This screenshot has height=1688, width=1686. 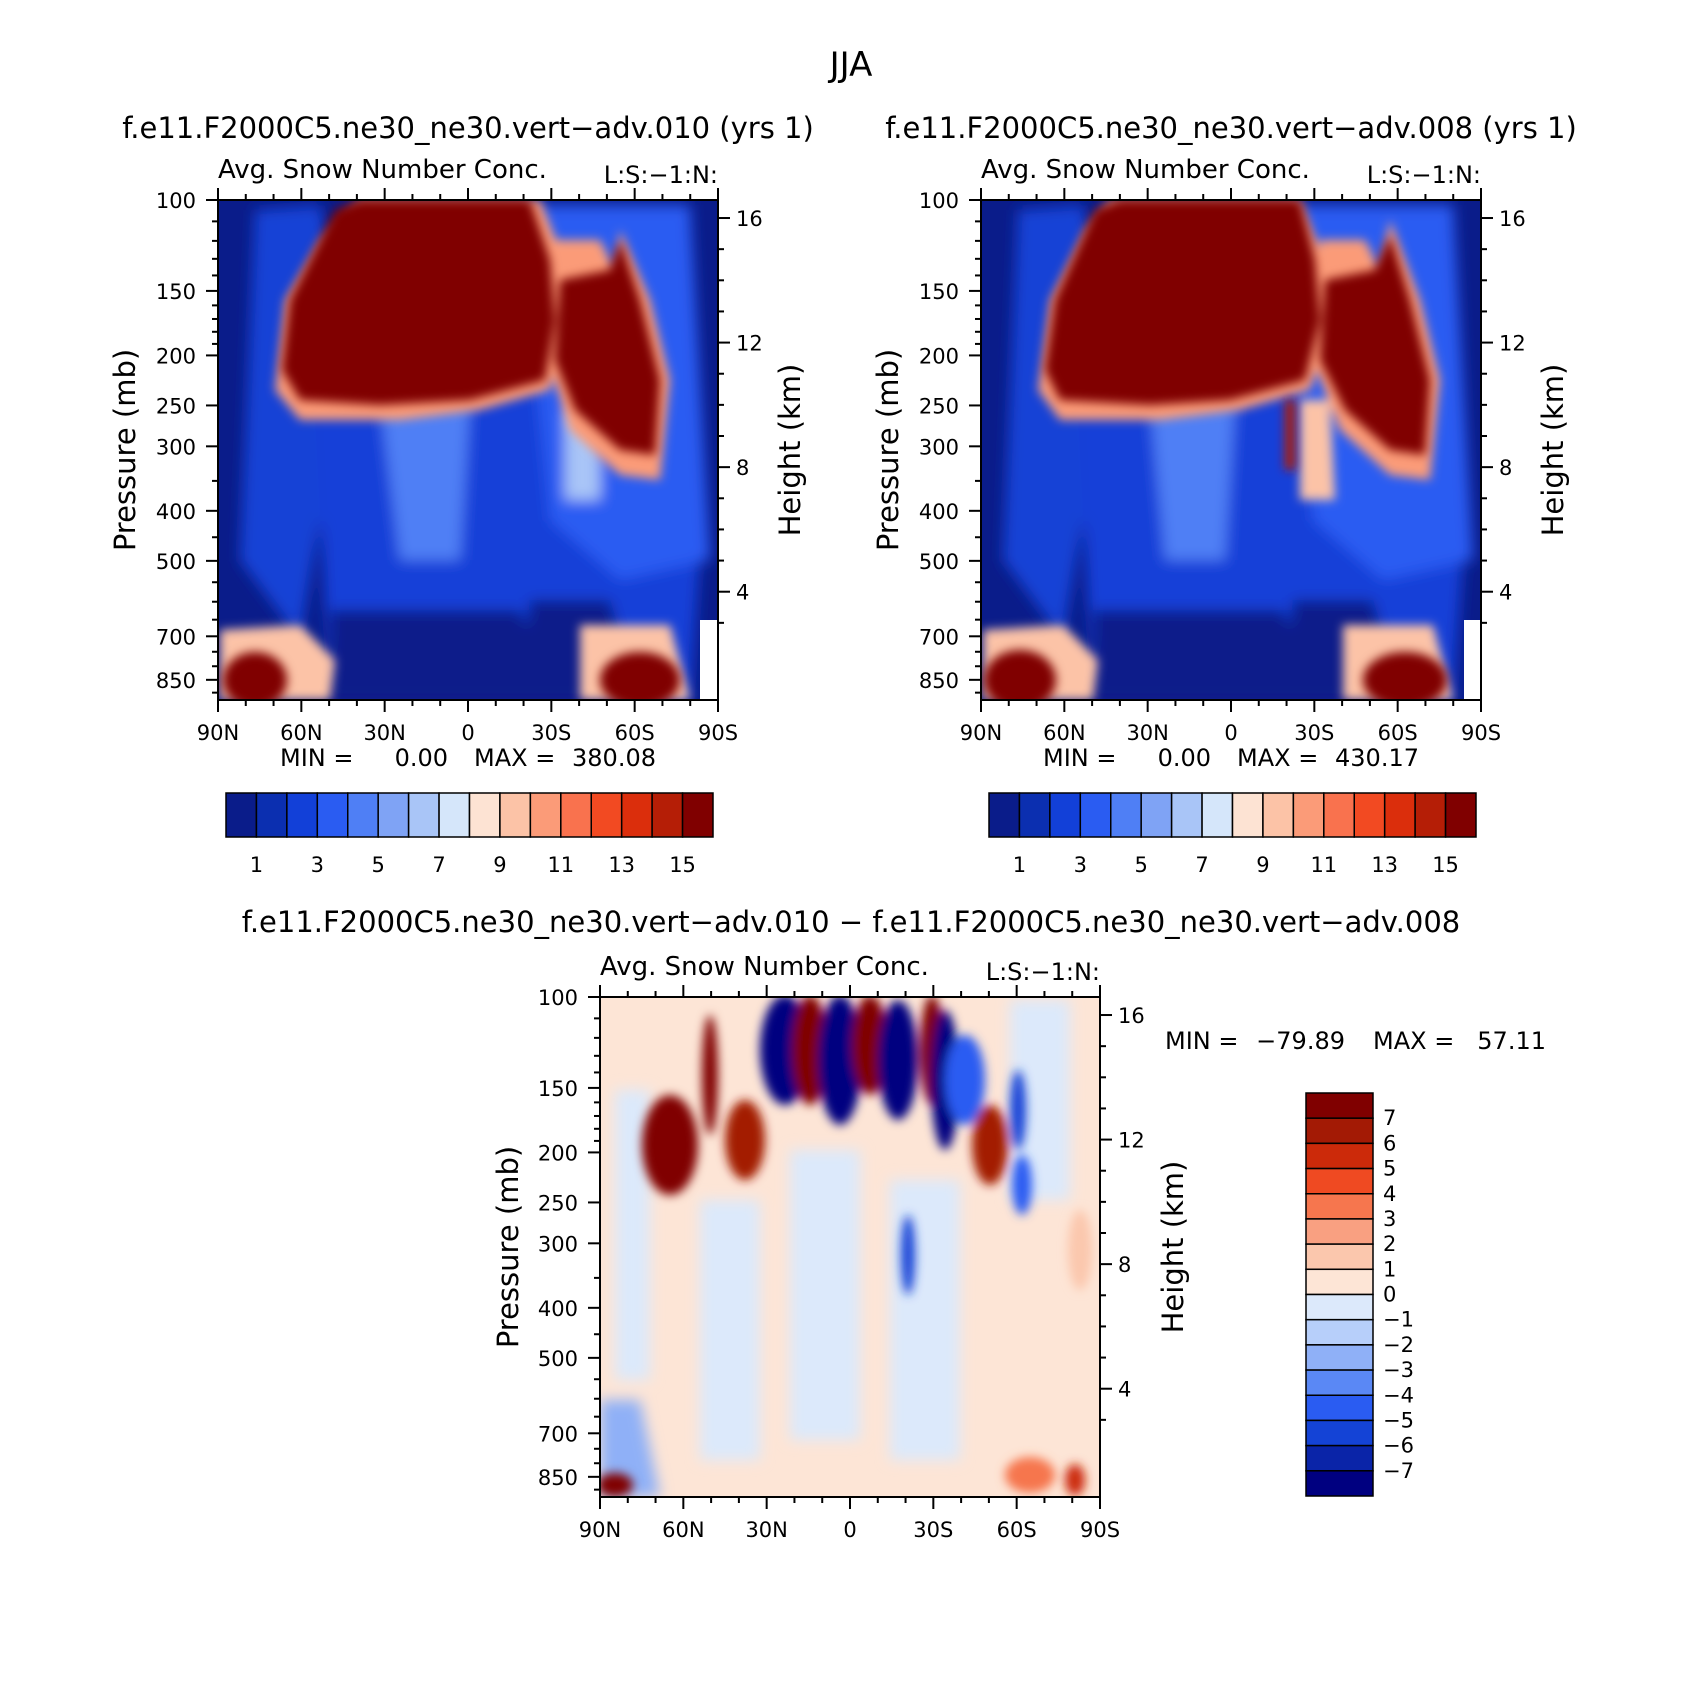 What do you see at coordinates (1131, 1016) in the screenshot?
I see `y2-tick-label: 16` at bounding box center [1131, 1016].